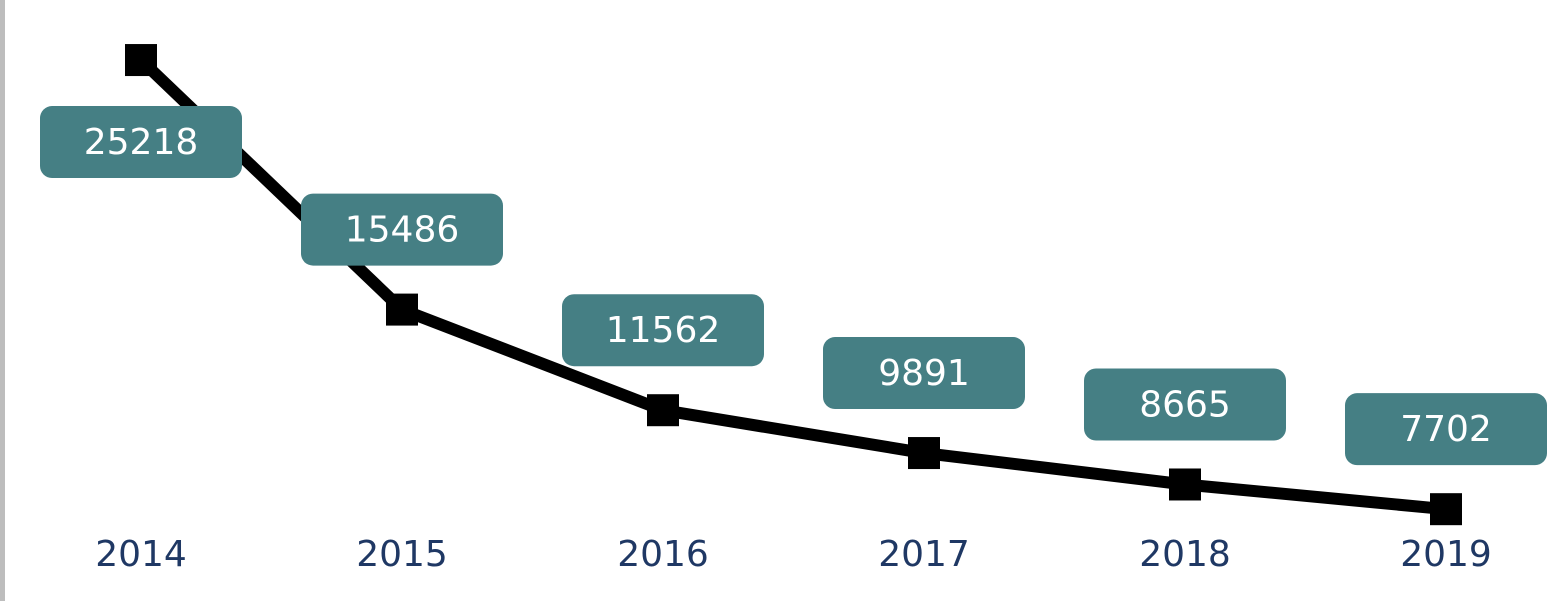 The height and width of the screenshot is (601, 1561). Describe the element at coordinates (1446, 554) in the screenshot. I see `x-tick-label: 2019` at that location.